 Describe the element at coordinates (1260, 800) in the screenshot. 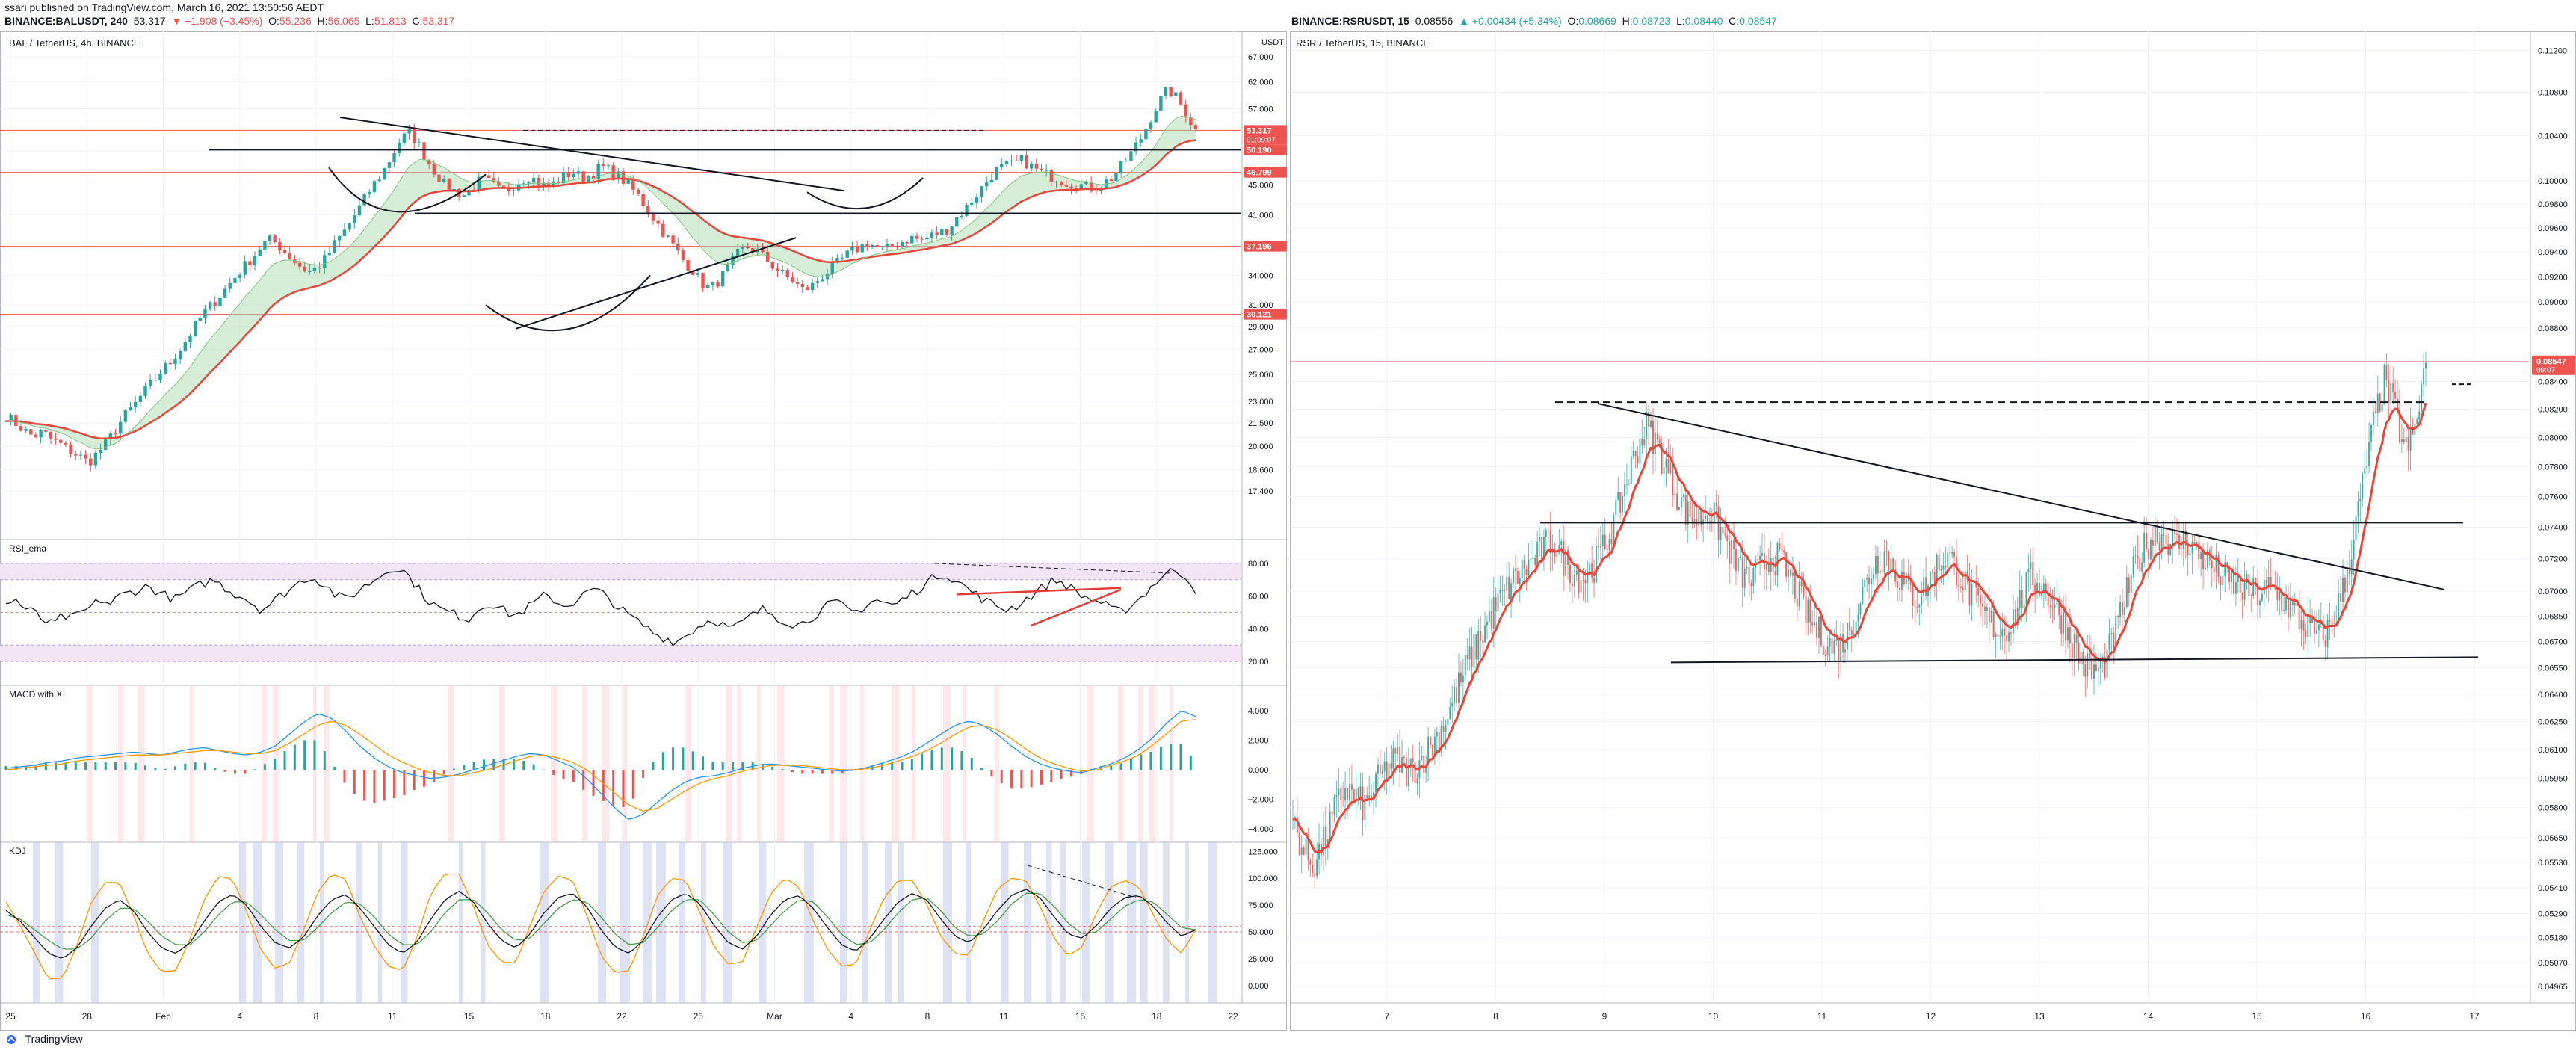

I see `macd-tick-label: −2.000` at that location.